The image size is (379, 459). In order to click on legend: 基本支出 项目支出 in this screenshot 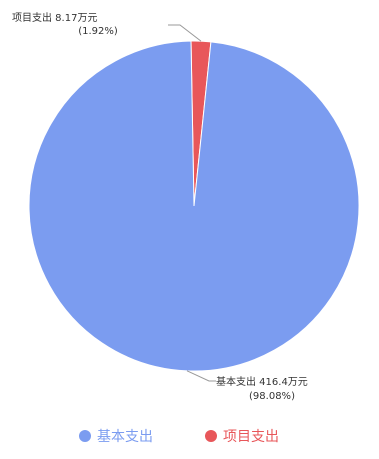, I will do `click(179, 436)`.